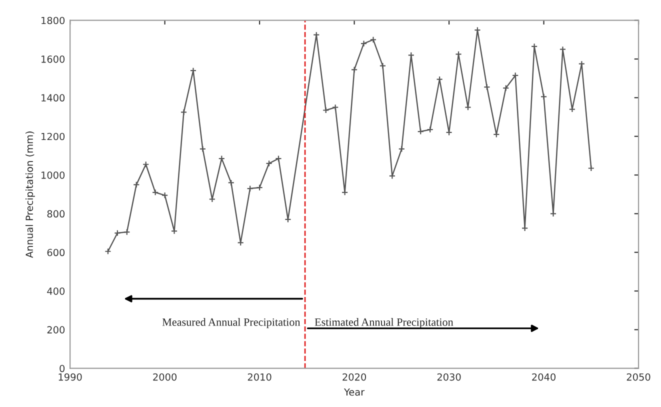 This screenshot has width=661, height=407. Describe the element at coordinates (354, 377) in the screenshot. I see `x-tick-label: 2020` at that location.